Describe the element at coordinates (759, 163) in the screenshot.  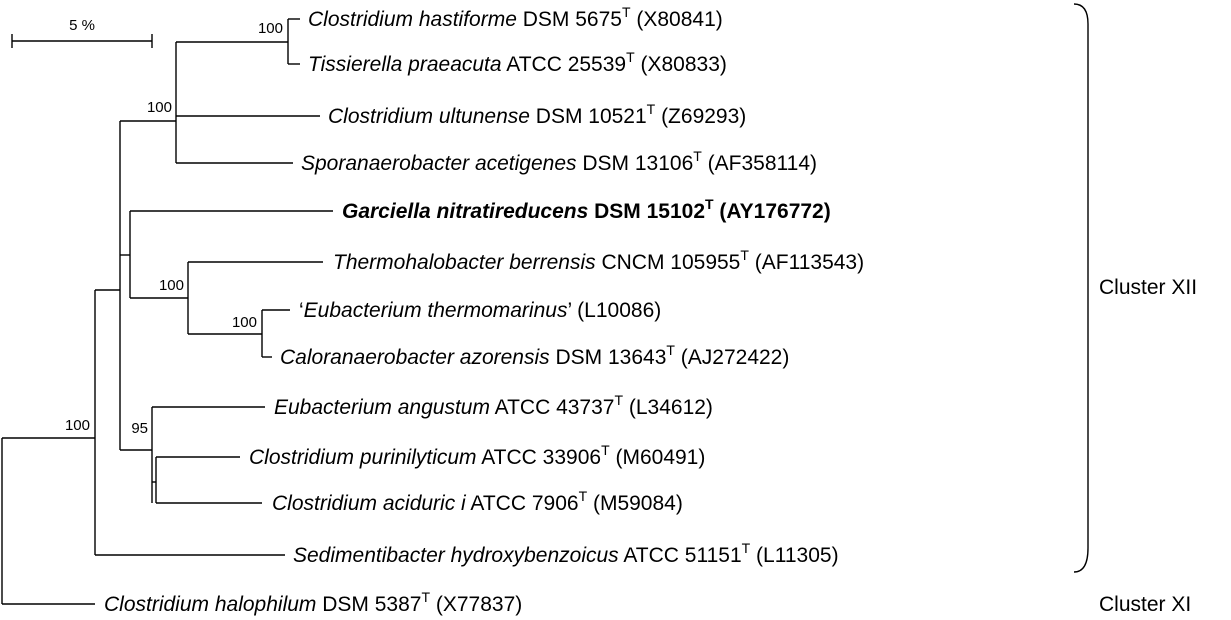
I see `accession-number: (AF358114)` at that location.